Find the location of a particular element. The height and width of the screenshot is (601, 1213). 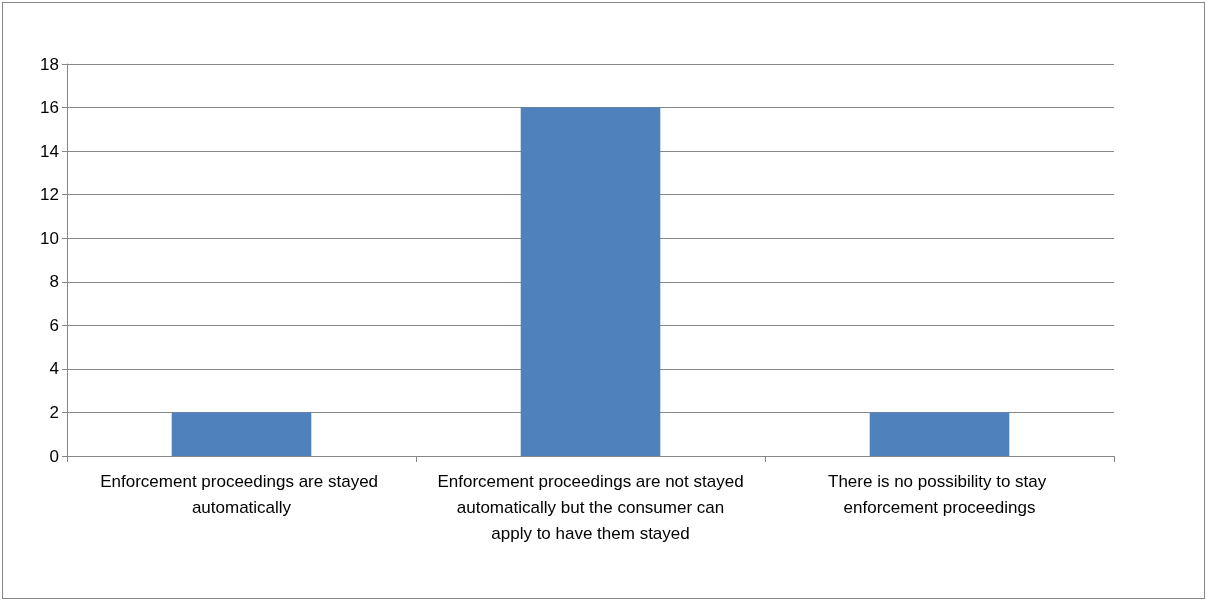

y-tick-label: 14 is located at coordinates (49, 151).